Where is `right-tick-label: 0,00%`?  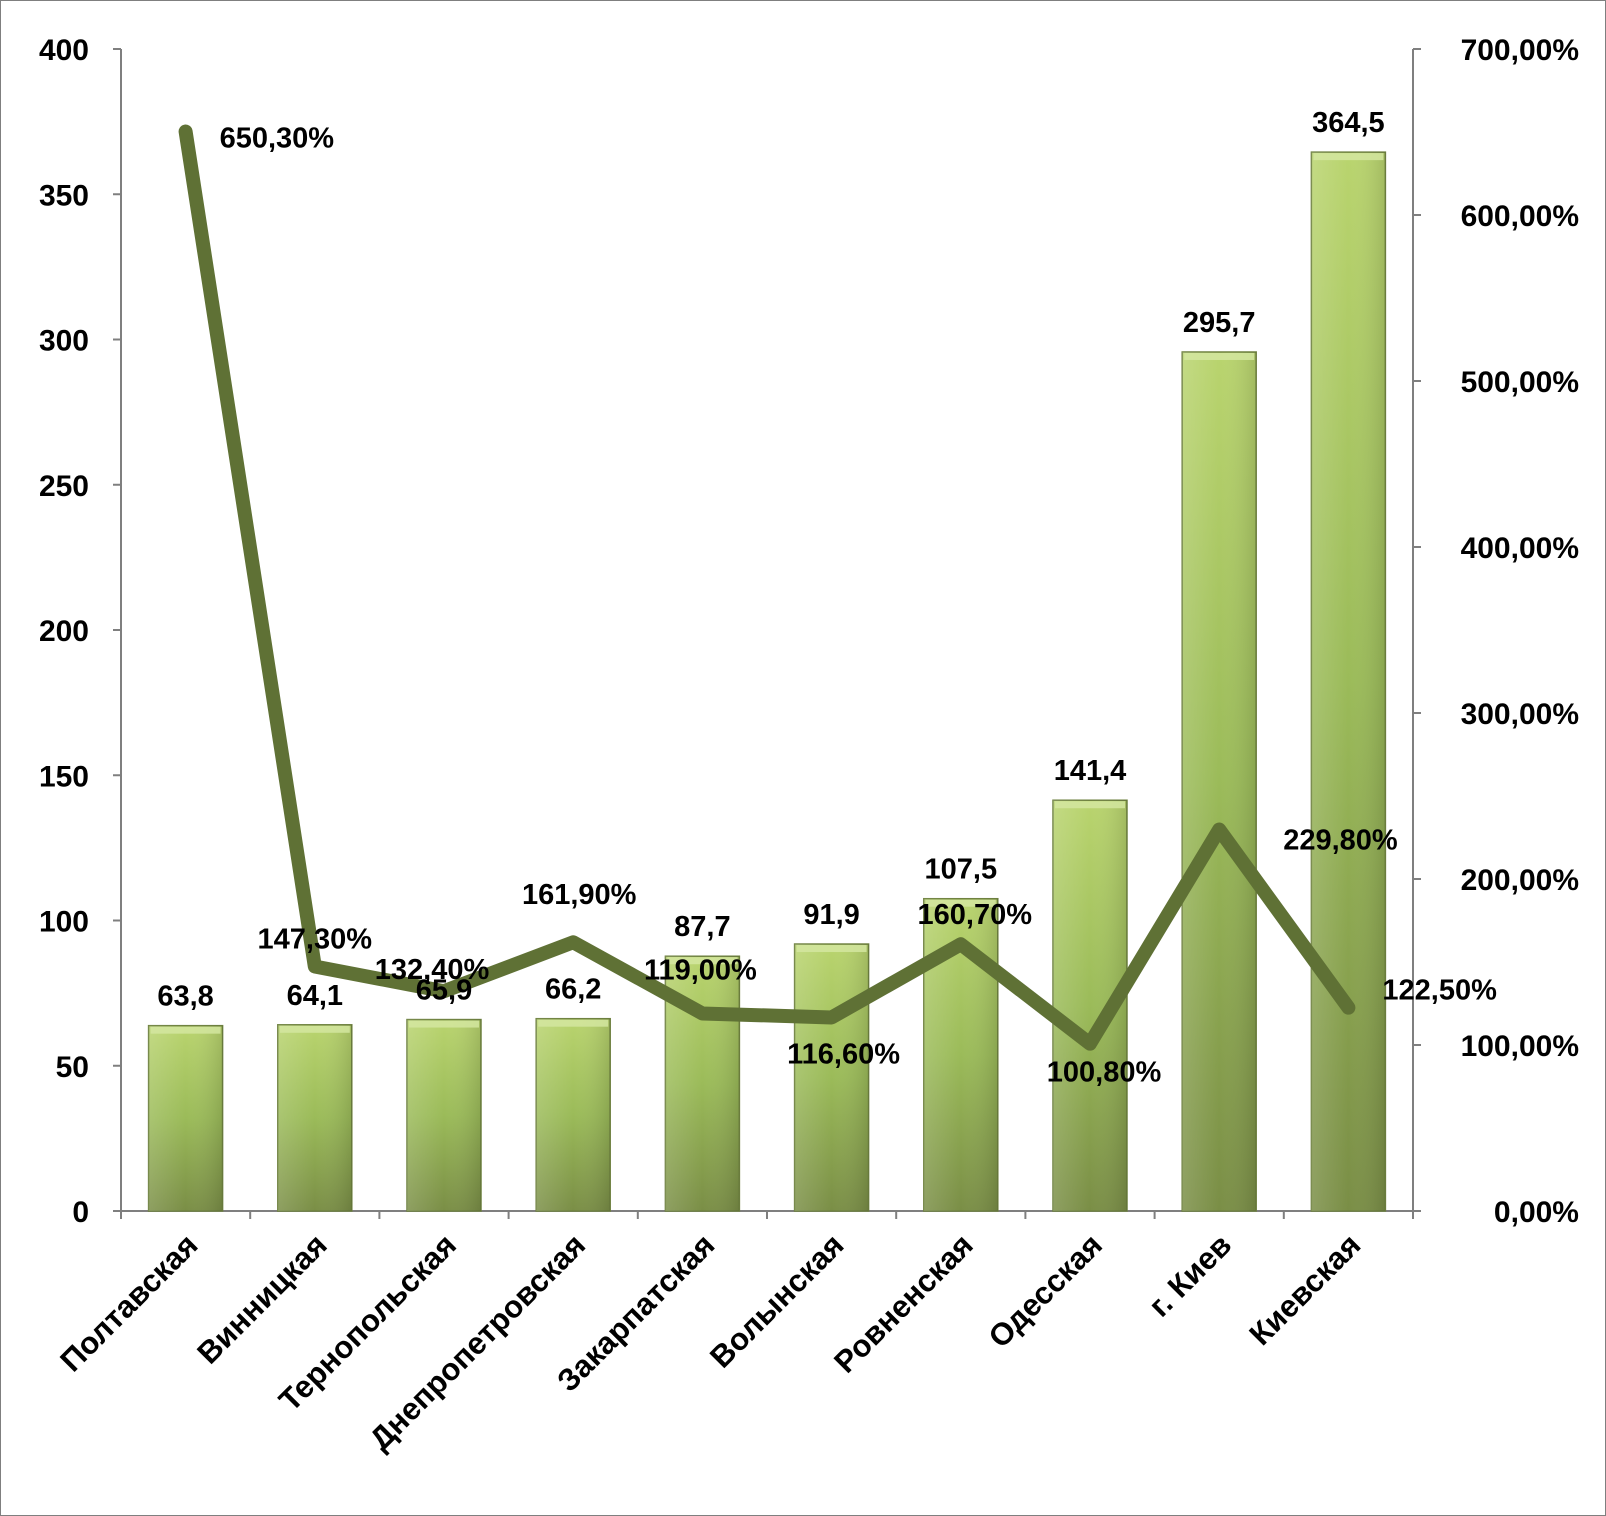
right-tick-label: 0,00% is located at coordinates (1536, 1212).